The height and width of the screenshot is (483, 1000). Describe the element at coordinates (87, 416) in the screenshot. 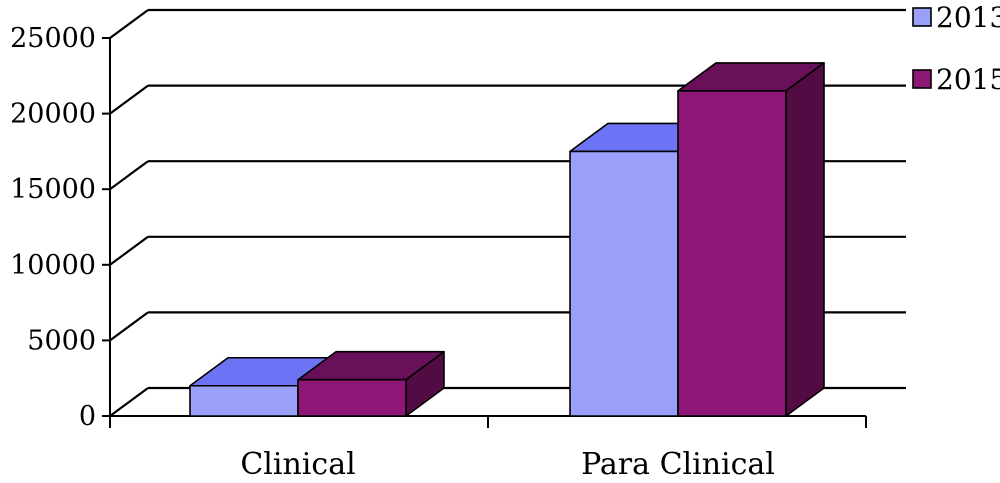

I see `y-tick-label: 0` at that location.